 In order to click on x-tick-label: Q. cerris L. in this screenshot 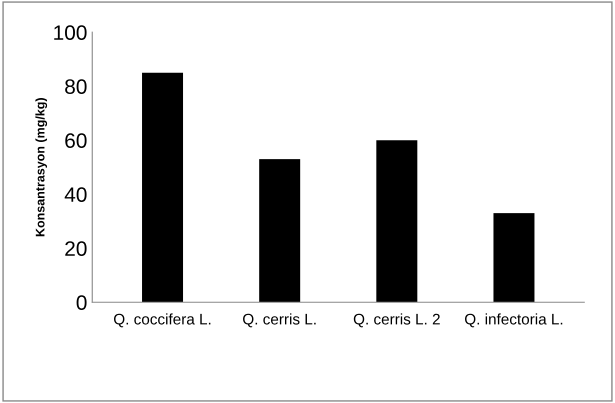, I will do `click(279, 320)`.